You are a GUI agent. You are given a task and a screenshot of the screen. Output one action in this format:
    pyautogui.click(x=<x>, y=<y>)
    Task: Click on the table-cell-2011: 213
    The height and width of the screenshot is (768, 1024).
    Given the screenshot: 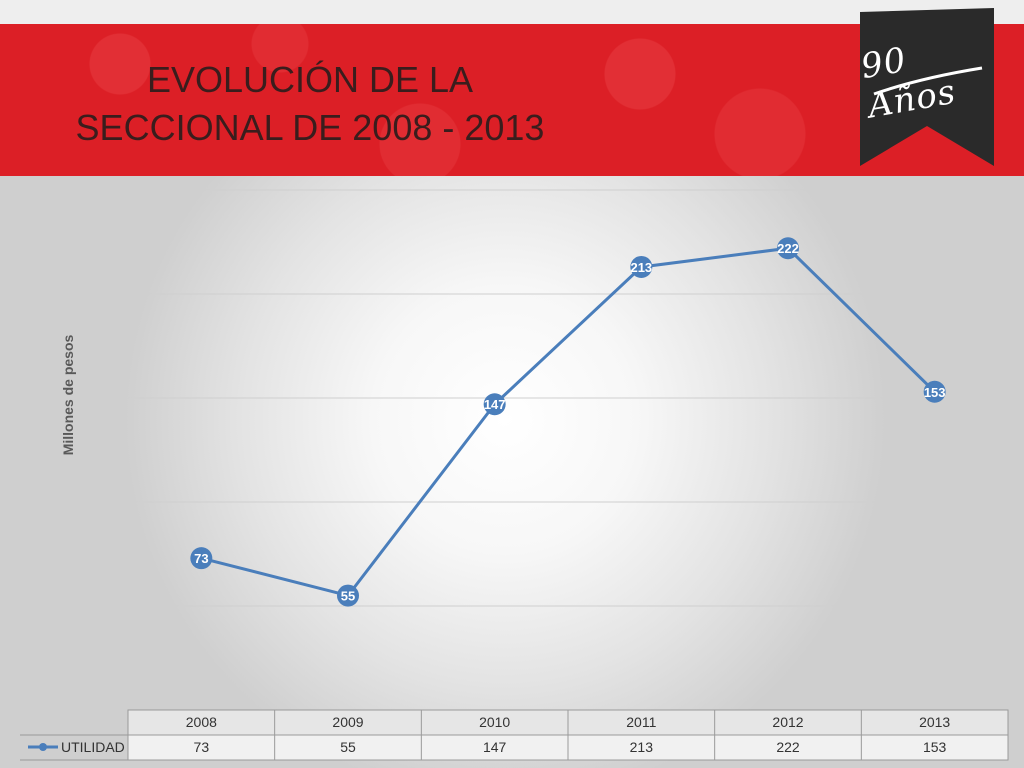 What is the action you would take?
    pyautogui.click(x=642, y=747)
    